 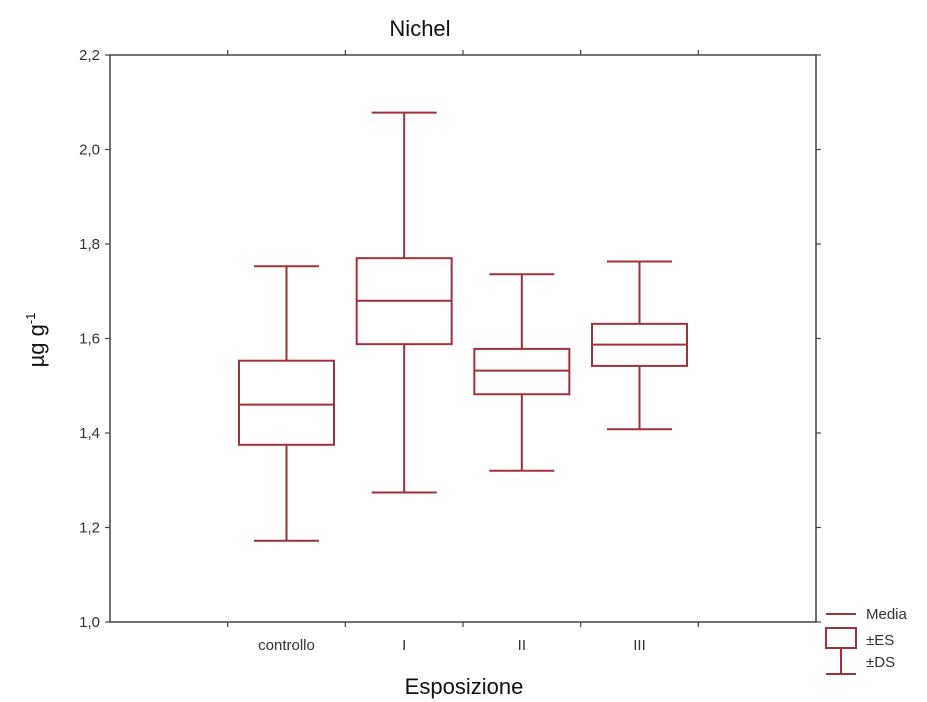 I want to click on y-tick-label: 1,2, so click(x=89, y=528).